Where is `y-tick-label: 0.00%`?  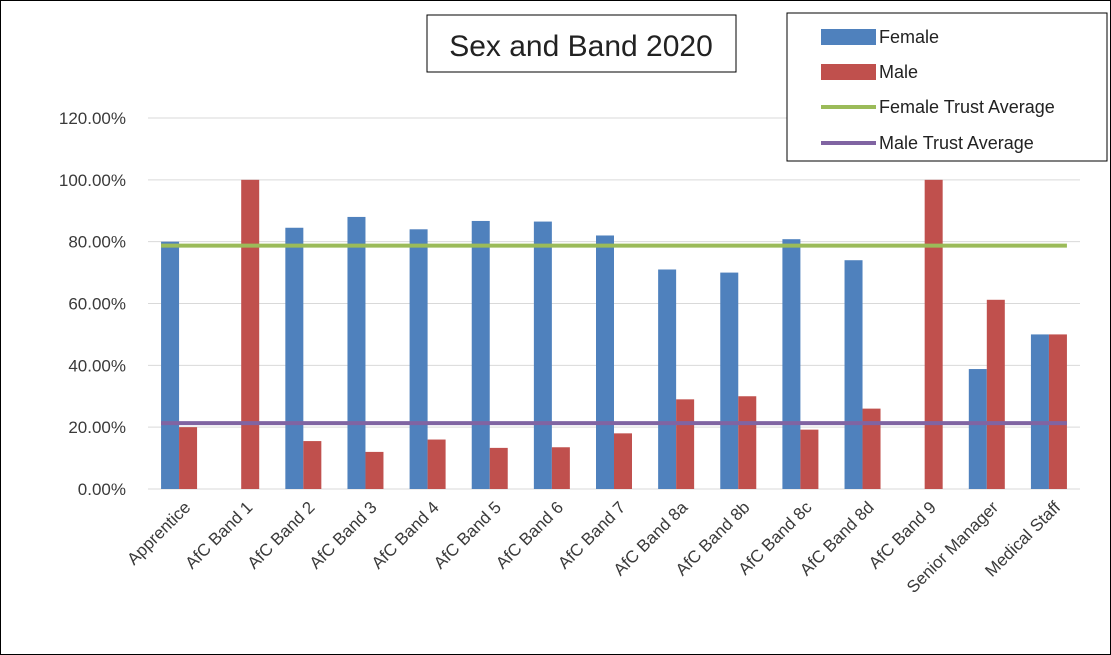
y-tick-label: 0.00% is located at coordinates (102, 489).